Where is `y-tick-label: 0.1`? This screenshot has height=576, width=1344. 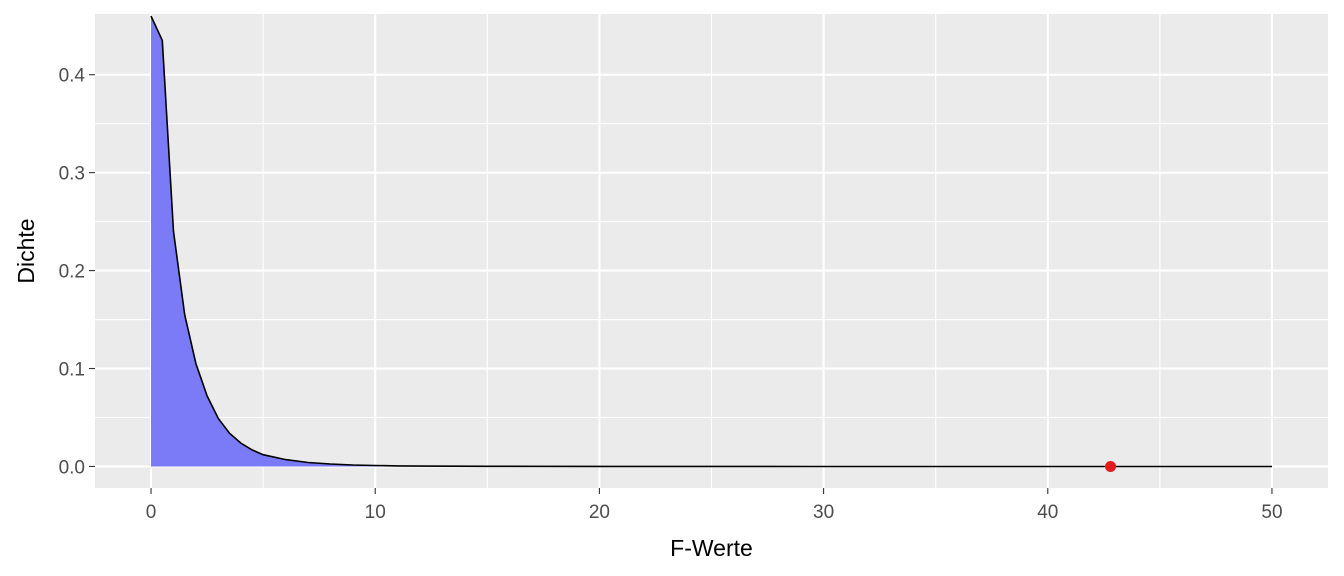 y-tick-label: 0.1 is located at coordinates (72, 370).